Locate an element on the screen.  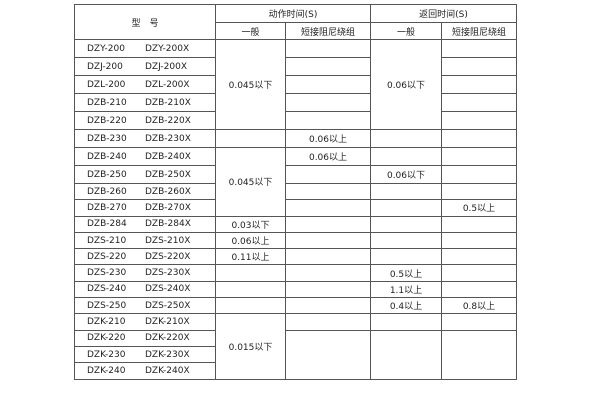
model-cell: DZB-270 DZB-270X is located at coordinates (145, 208).